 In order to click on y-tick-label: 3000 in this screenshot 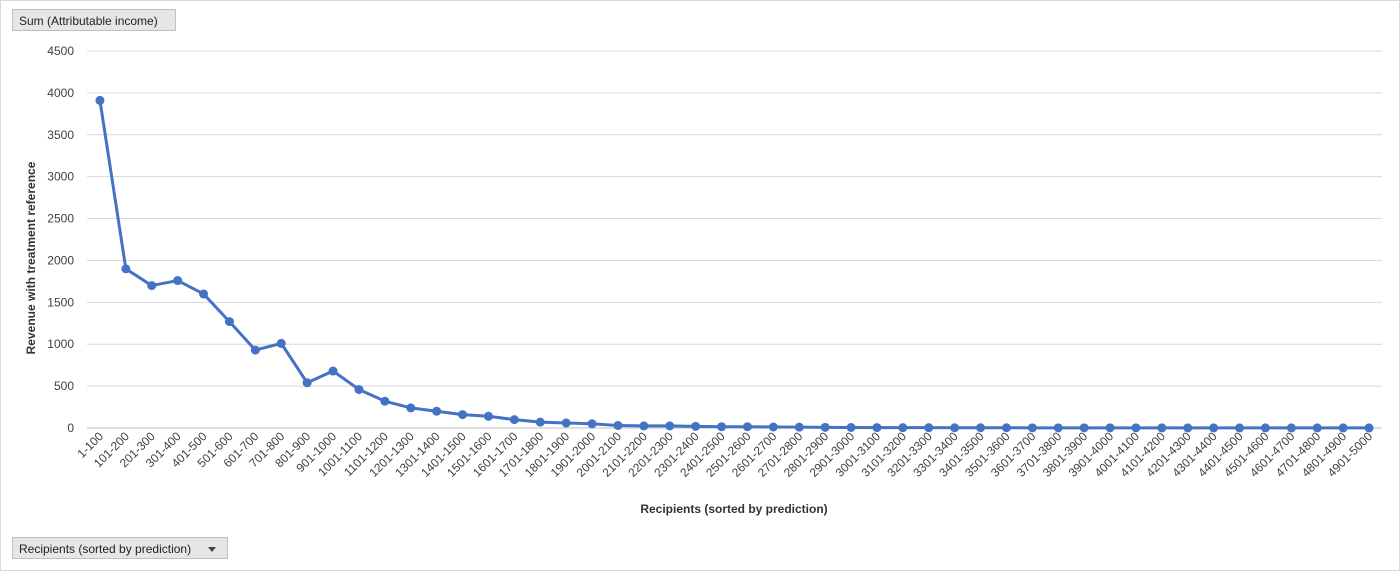, I will do `click(60, 177)`.